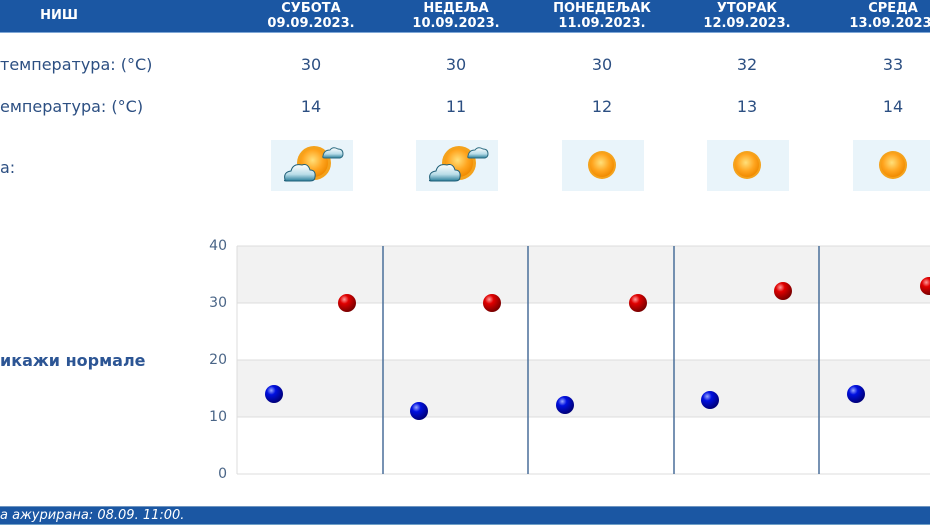  I want to click on y-tick: 10, so click(218, 417).